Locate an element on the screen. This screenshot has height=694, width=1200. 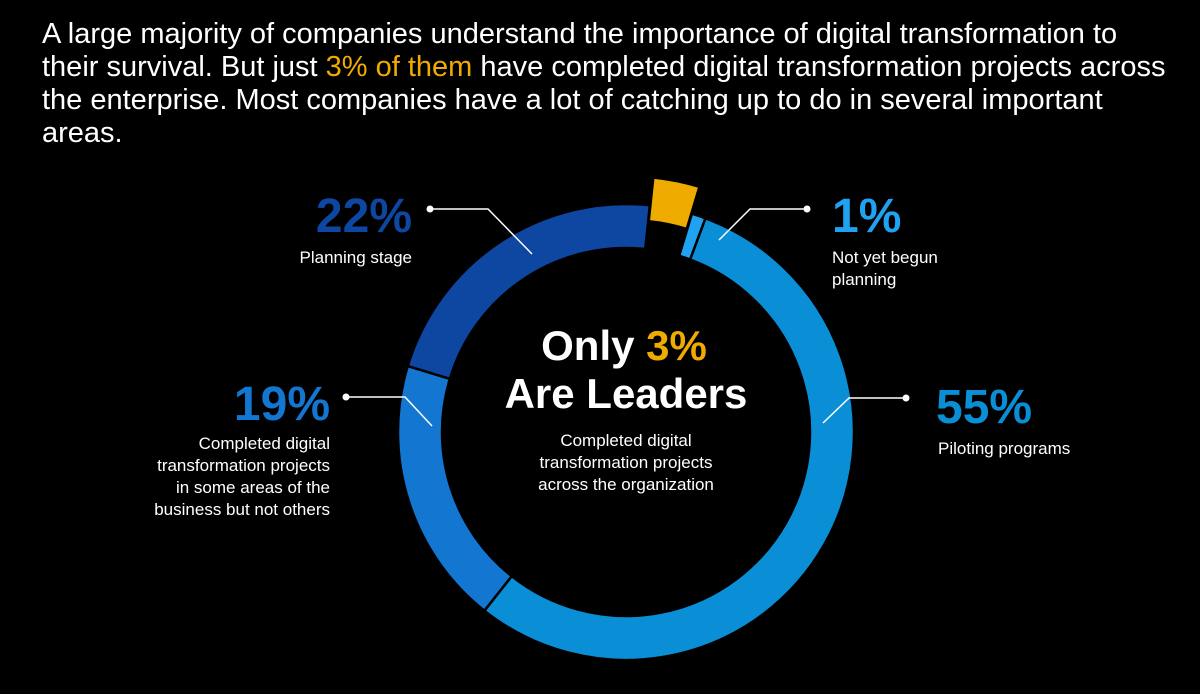
callout-dot-completed-some is located at coordinates (346, 397).